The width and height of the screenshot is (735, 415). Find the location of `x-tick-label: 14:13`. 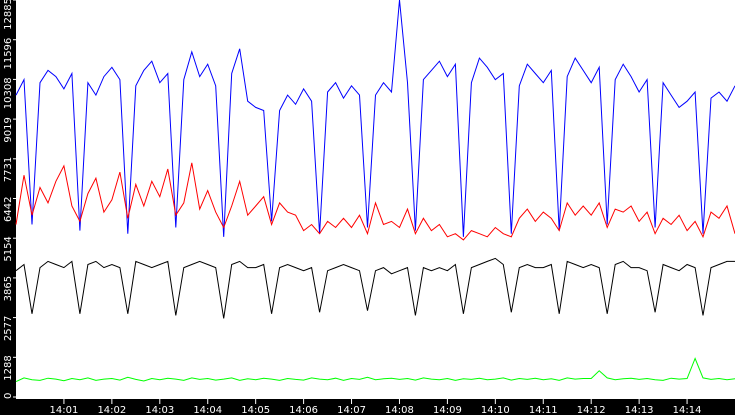

x-tick-label: 14:13 is located at coordinates (639, 410).